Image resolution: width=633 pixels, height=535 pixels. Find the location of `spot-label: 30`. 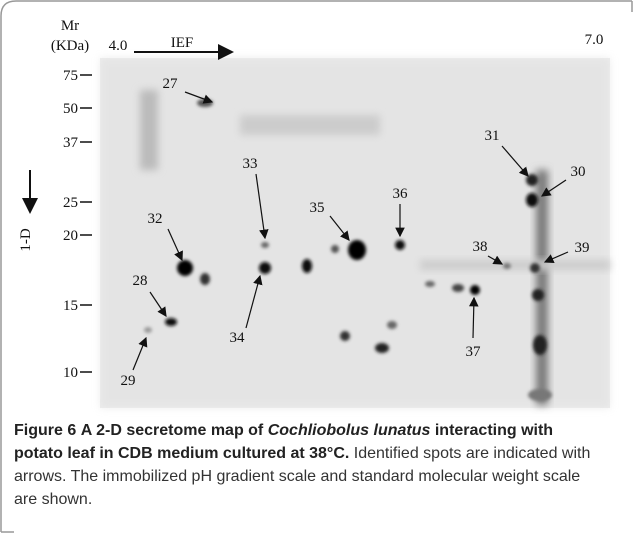

spot-label: 30 is located at coordinates (578, 172).